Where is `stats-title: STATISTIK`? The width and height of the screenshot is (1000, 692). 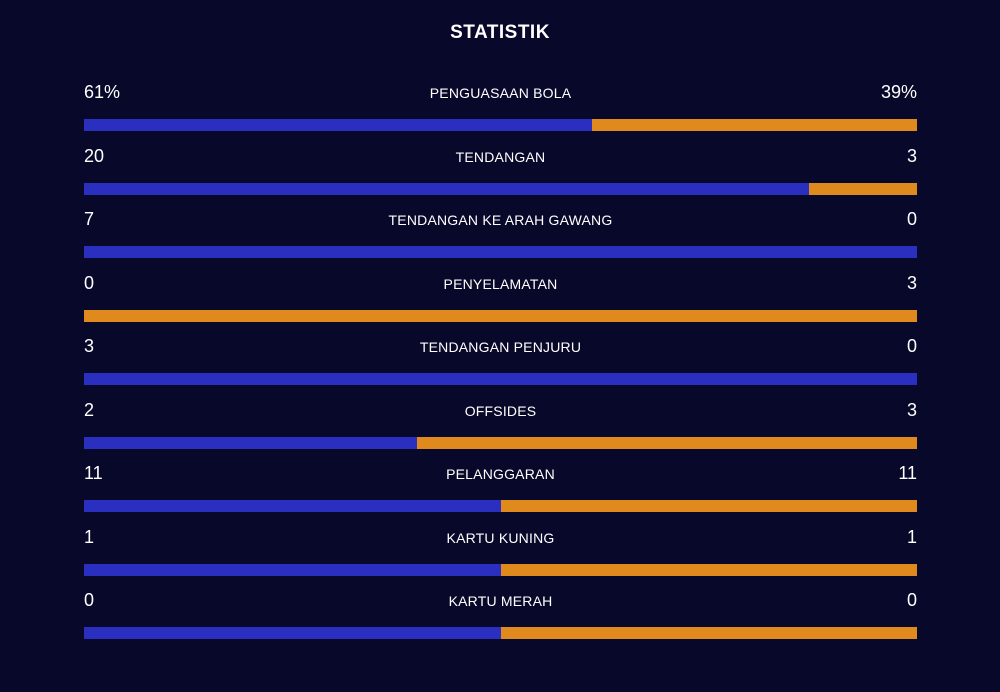
stats-title: STATISTIK is located at coordinates (500, 32).